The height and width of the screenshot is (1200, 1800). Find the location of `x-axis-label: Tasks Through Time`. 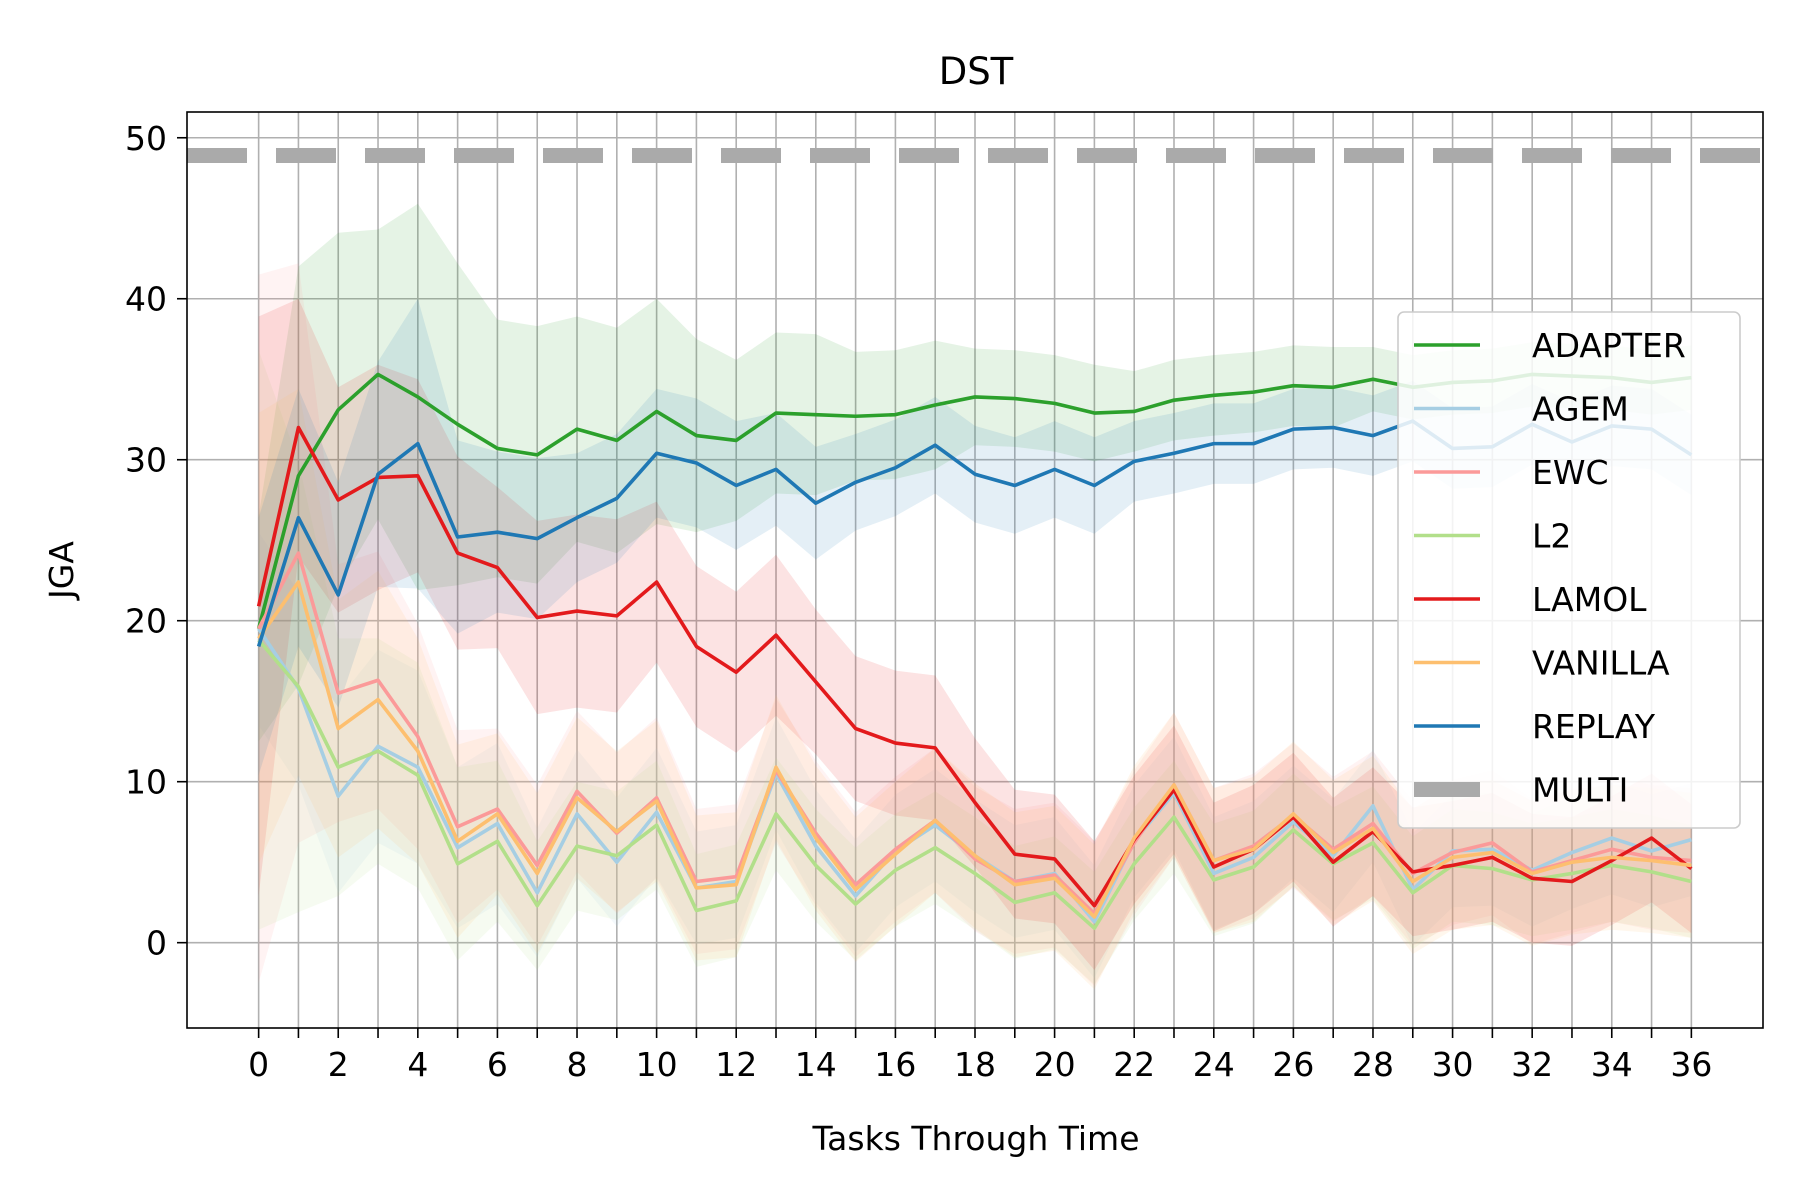

x-axis-label: Tasks Through Time is located at coordinates (975, 1138).